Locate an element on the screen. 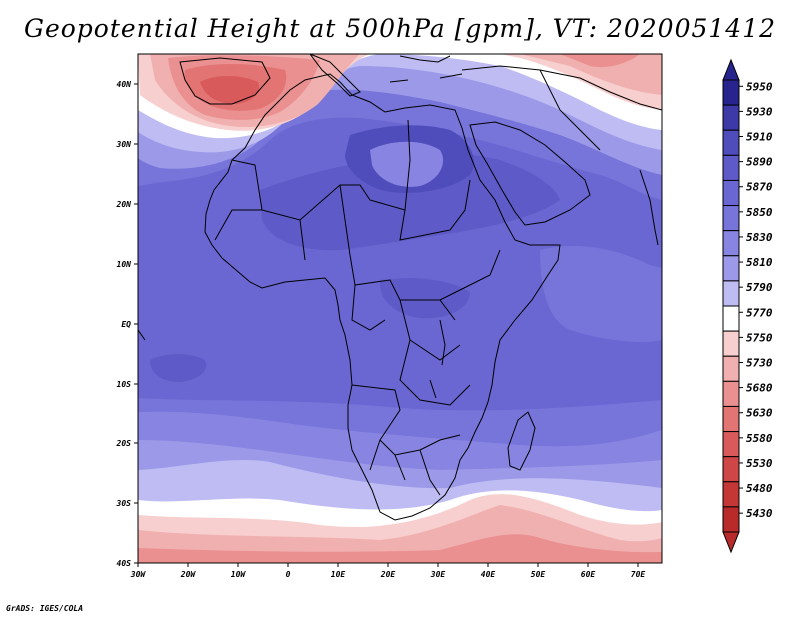 The width and height of the screenshot is (800, 618). colorbar-level-label: 5930 is located at coordinates (759, 111).